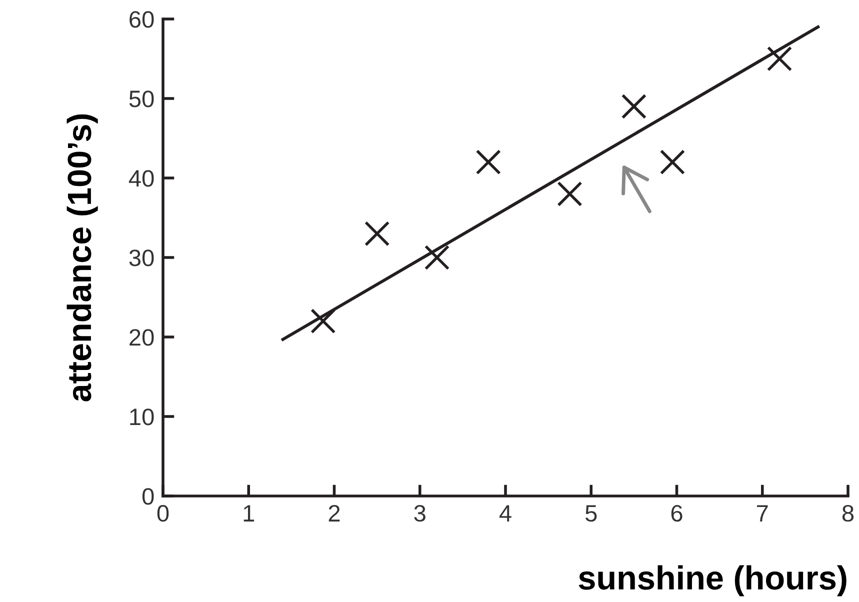 The height and width of the screenshot is (602, 859). What do you see at coordinates (142, 417) in the screenshot?
I see `y-tick-label: 10` at bounding box center [142, 417].